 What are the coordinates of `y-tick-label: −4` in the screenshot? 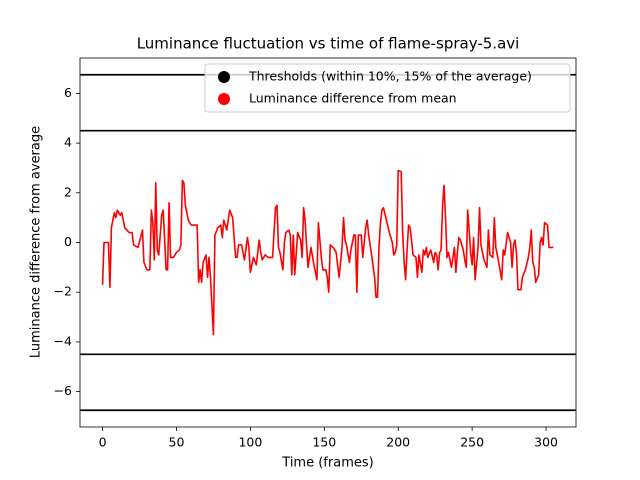 It's located at (63, 340).